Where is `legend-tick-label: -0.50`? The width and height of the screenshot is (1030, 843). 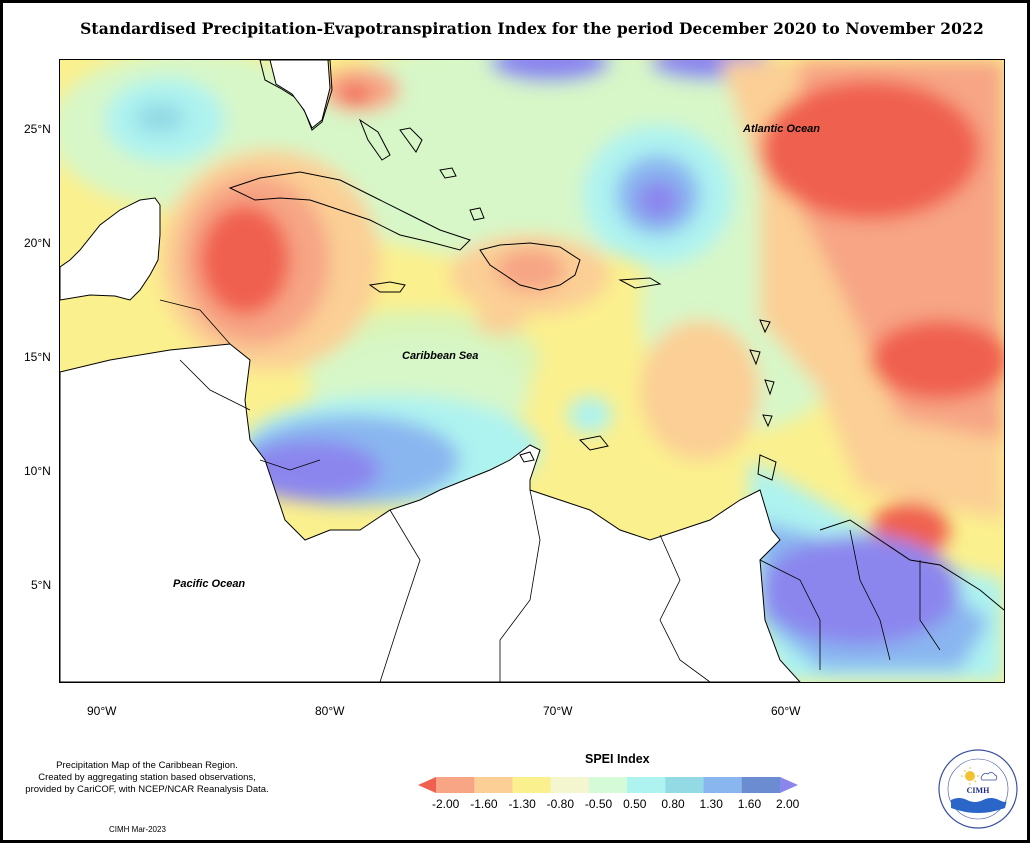 legend-tick-label: -0.50 is located at coordinates (598, 804).